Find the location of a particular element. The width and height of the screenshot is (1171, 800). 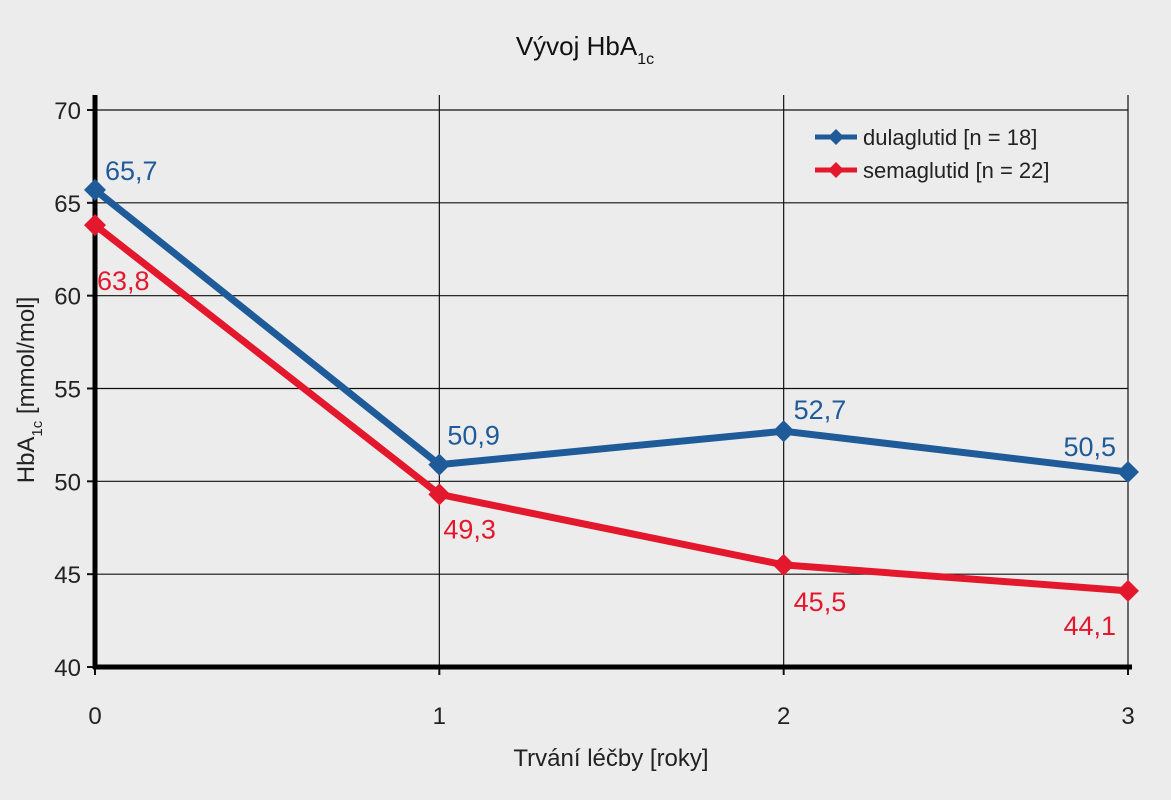

legend-label-1: dulaglutid [n = 18] is located at coordinates (950, 137).